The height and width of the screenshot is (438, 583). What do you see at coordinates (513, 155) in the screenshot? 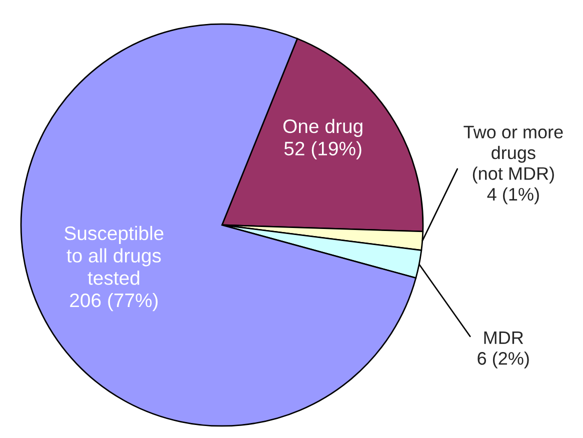
I see `slice-label: Two or more drugs (not MDR)` at bounding box center [513, 155].